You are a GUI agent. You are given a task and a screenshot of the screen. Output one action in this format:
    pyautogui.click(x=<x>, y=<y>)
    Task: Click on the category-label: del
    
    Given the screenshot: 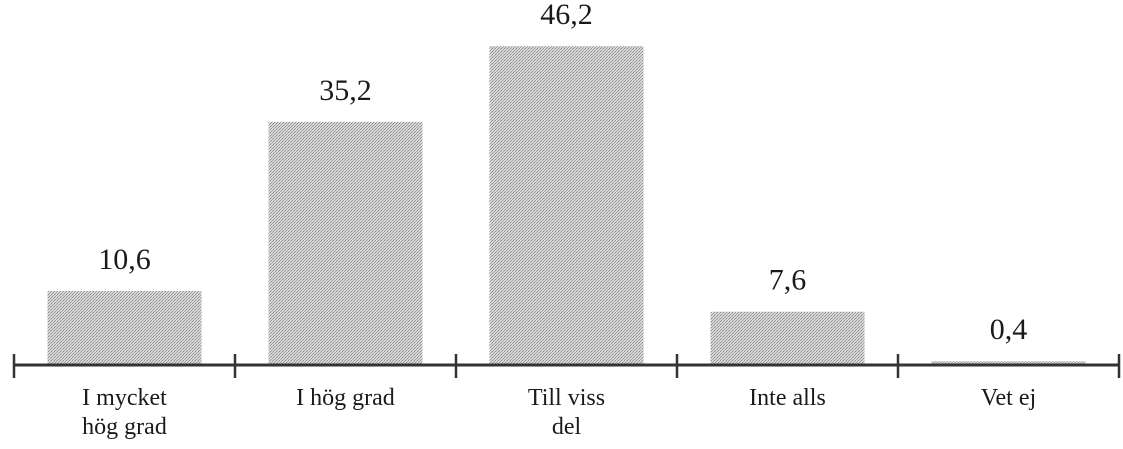 What is the action you would take?
    pyautogui.click(x=567, y=427)
    